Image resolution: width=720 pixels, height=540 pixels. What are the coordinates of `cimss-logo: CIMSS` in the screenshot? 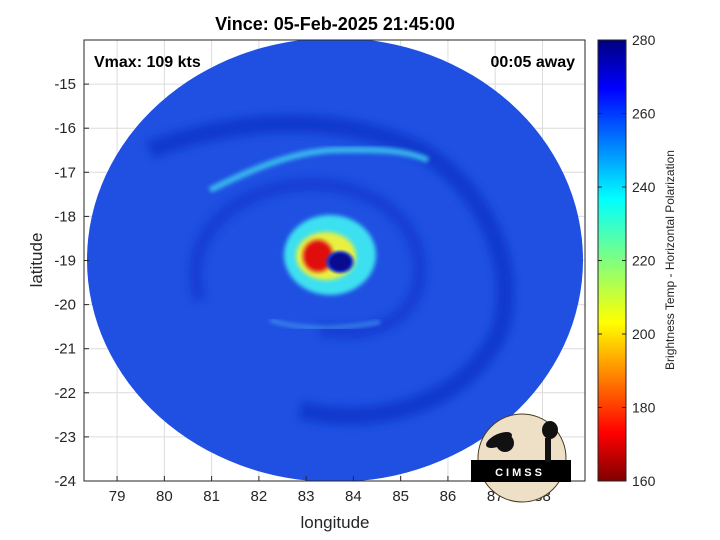 It's located at (521, 458).